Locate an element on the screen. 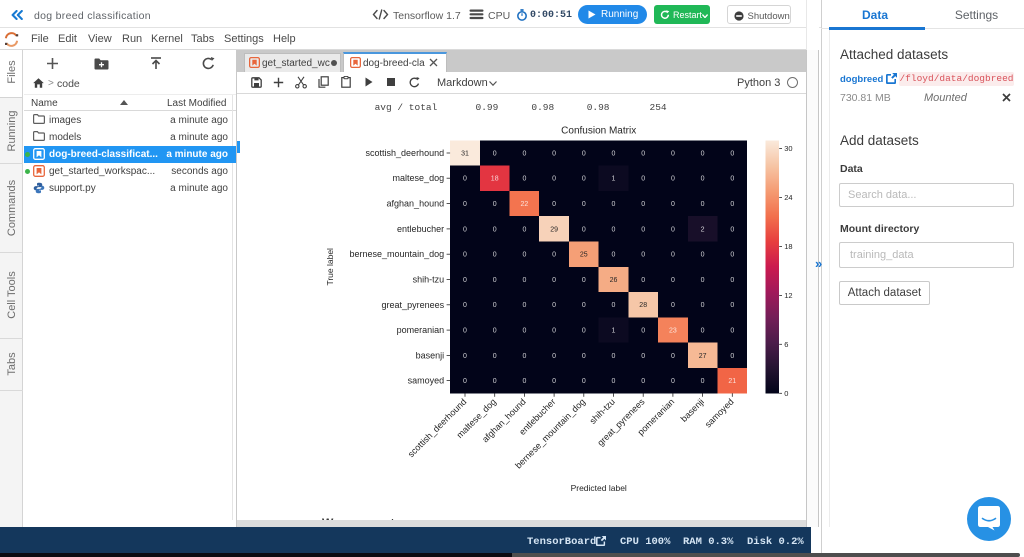  svg-text: 28 is located at coordinates (643, 305).